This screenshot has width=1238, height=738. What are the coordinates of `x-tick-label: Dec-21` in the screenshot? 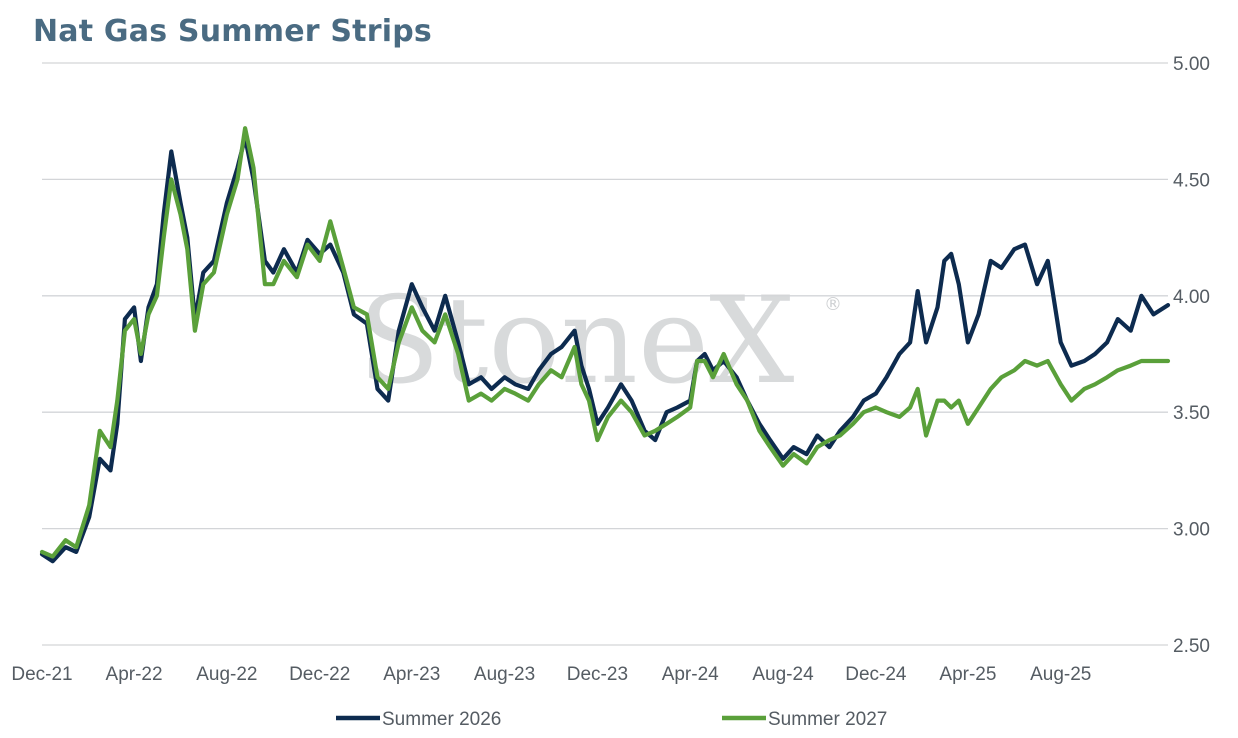 It's located at (41, 674).